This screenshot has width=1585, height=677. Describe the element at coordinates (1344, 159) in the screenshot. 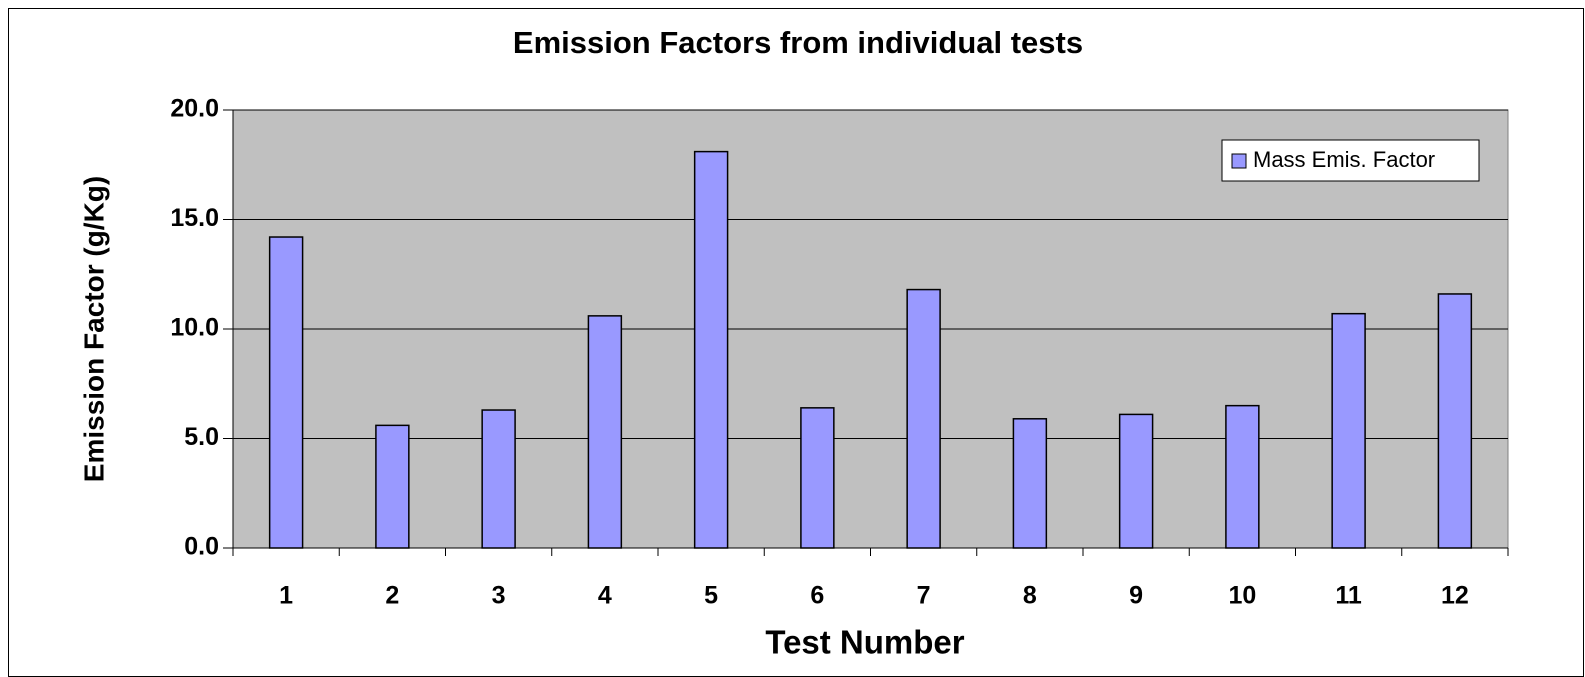

I see `legend-label: Mass Emis. Factor` at that location.